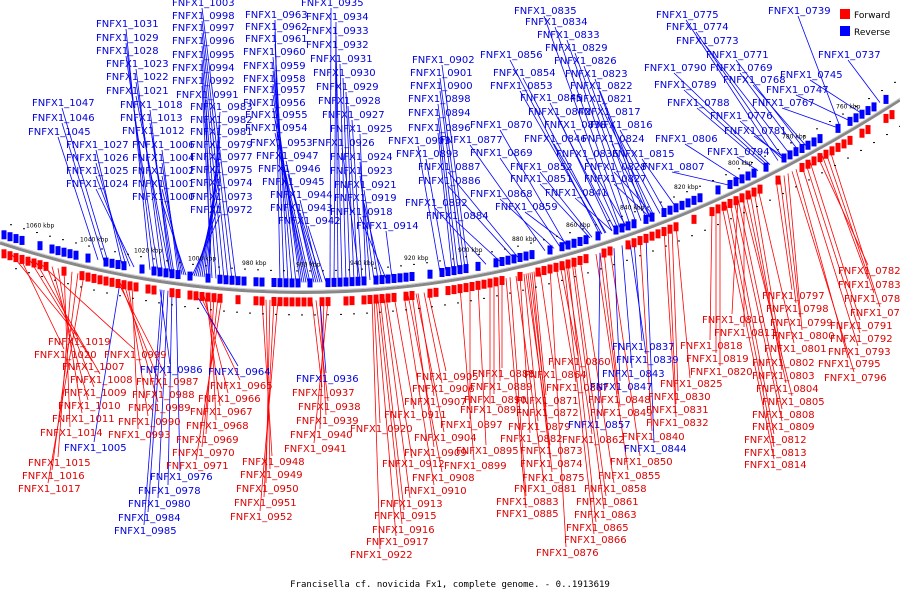  I want to click on gene-label: FNFX1_0868, so click(501, 194).